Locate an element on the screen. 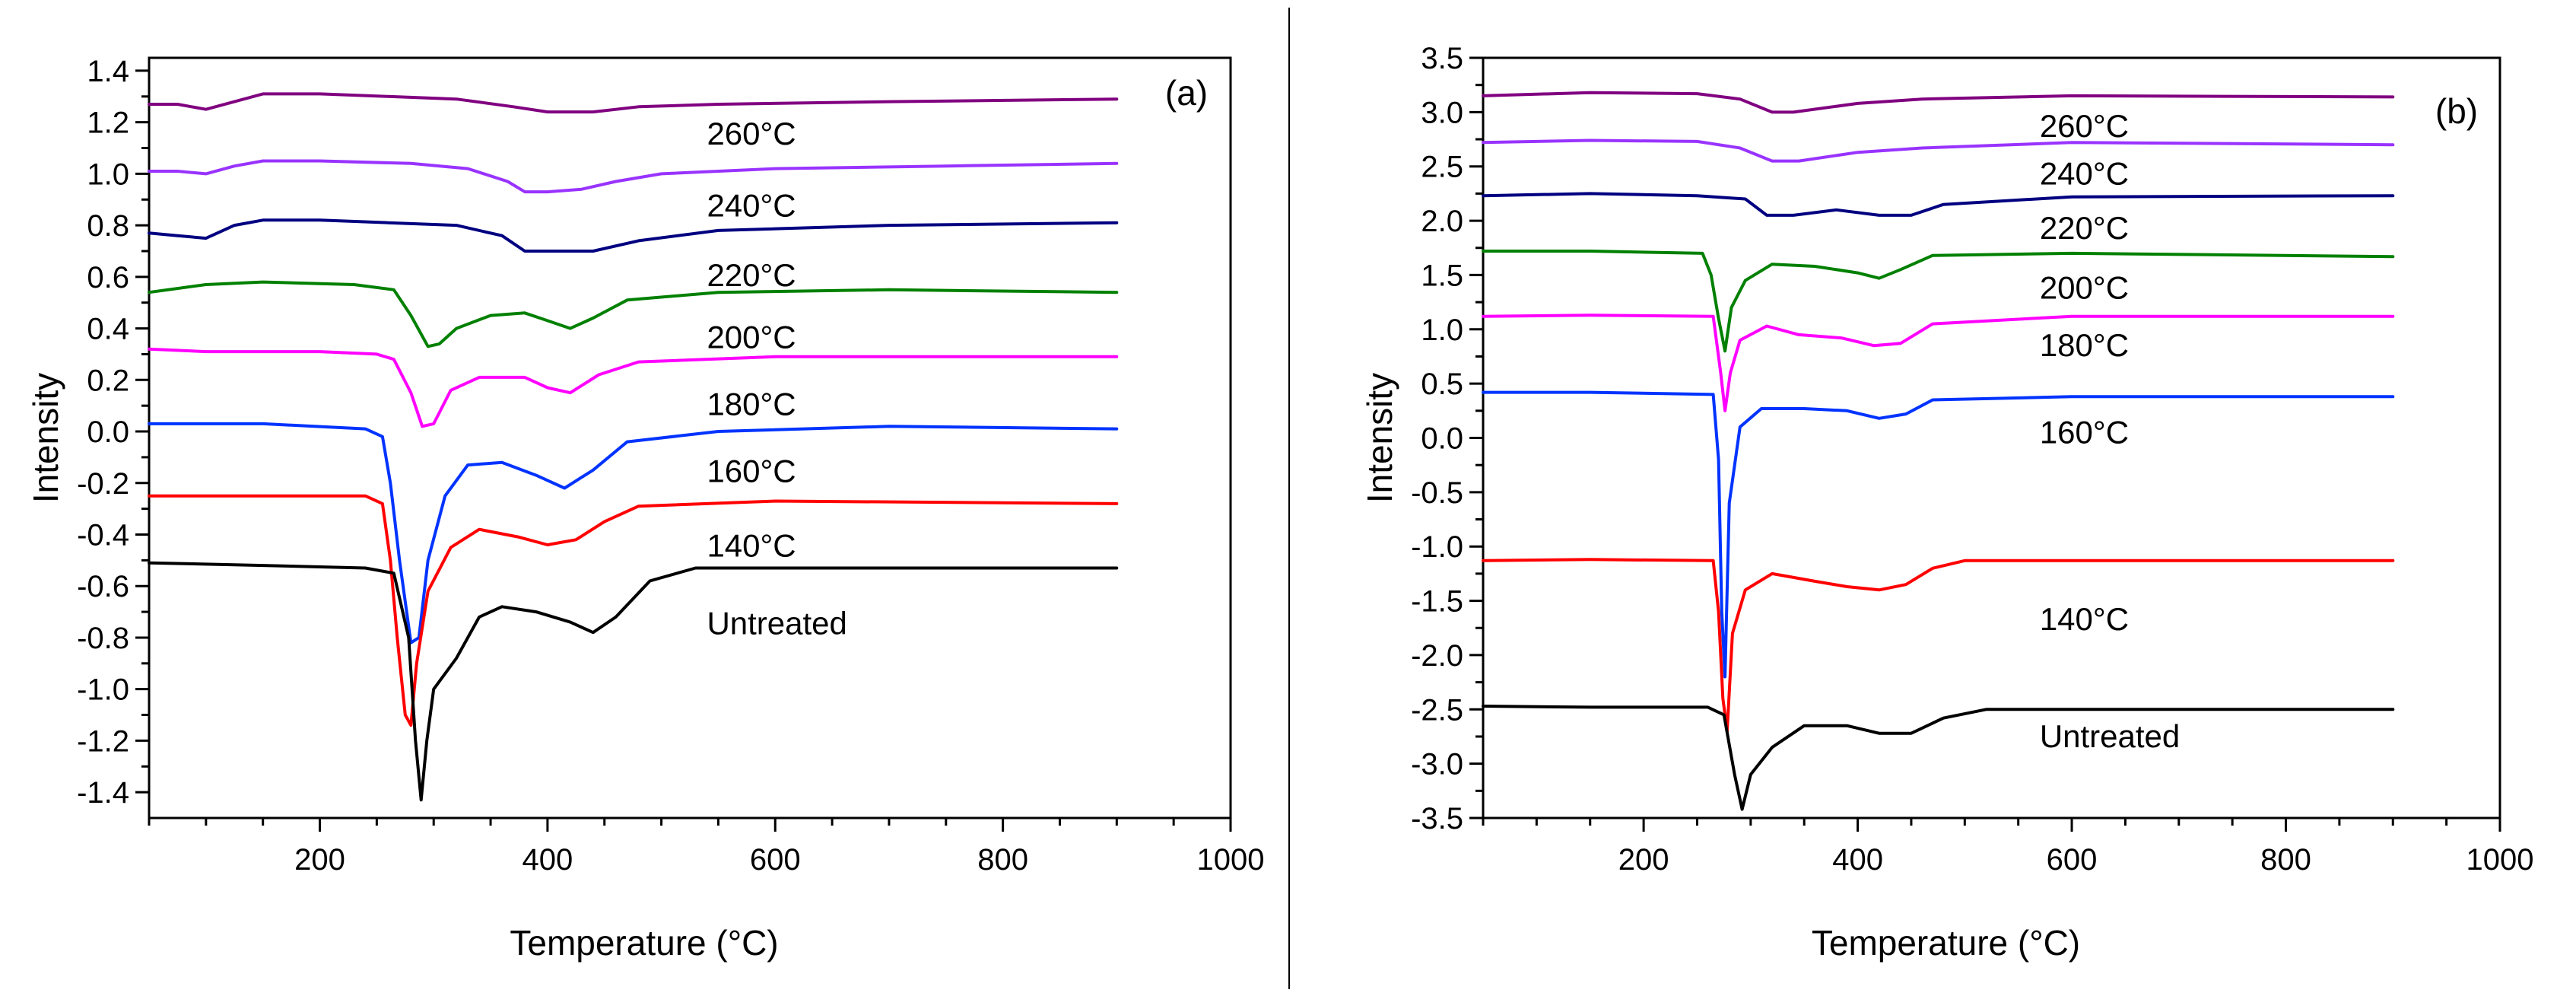 The height and width of the screenshot is (993, 2576). y-tick-label: -0.8 is located at coordinates (103, 638).